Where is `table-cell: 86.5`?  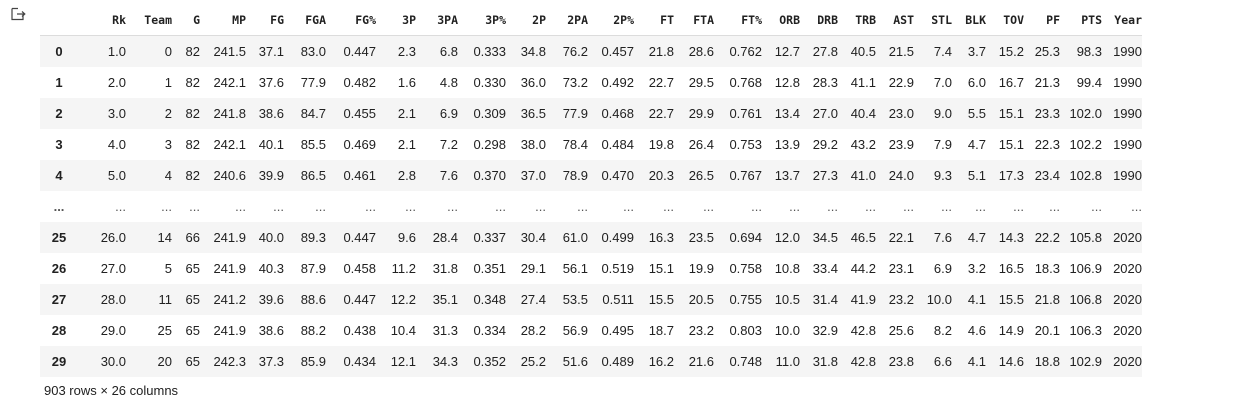 table-cell: 86.5 is located at coordinates (313, 175).